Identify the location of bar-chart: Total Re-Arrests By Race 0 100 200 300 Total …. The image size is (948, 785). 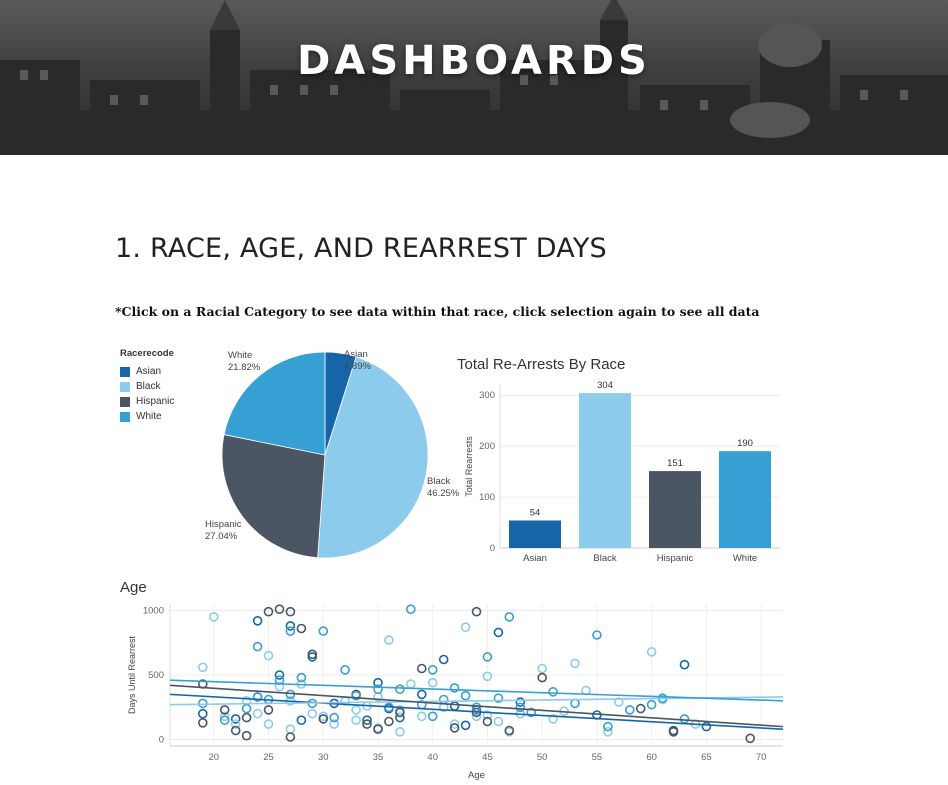
(618, 460).